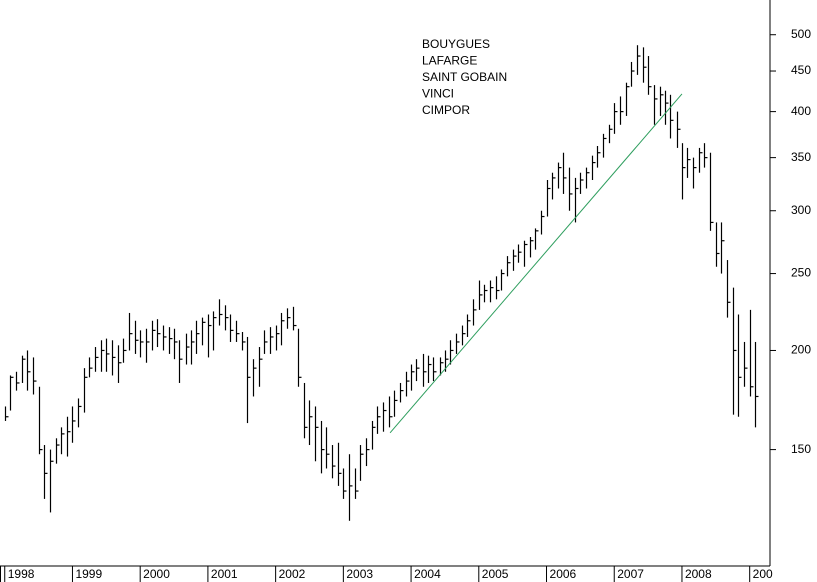 This screenshot has height=582, width=817. Describe the element at coordinates (801, 70) in the screenshot. I see `y-tick-label: 450` at that location.